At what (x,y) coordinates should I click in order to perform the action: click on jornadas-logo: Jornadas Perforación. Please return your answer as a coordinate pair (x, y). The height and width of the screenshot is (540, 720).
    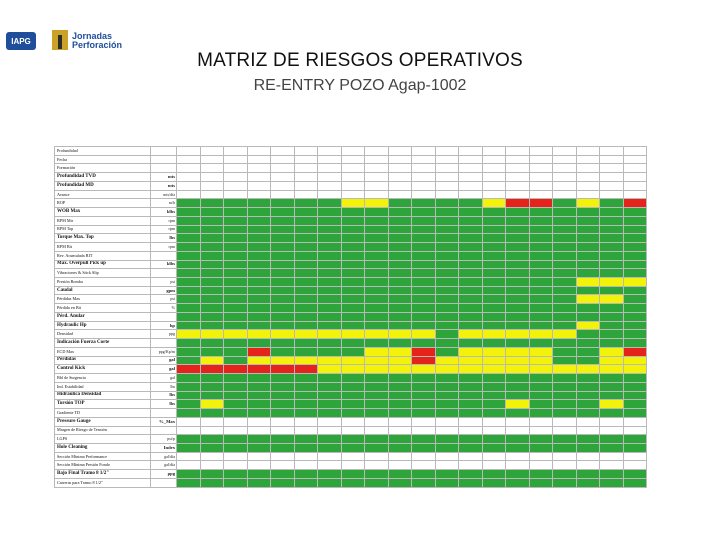
    Looking at the image, I should click on (87, 40).